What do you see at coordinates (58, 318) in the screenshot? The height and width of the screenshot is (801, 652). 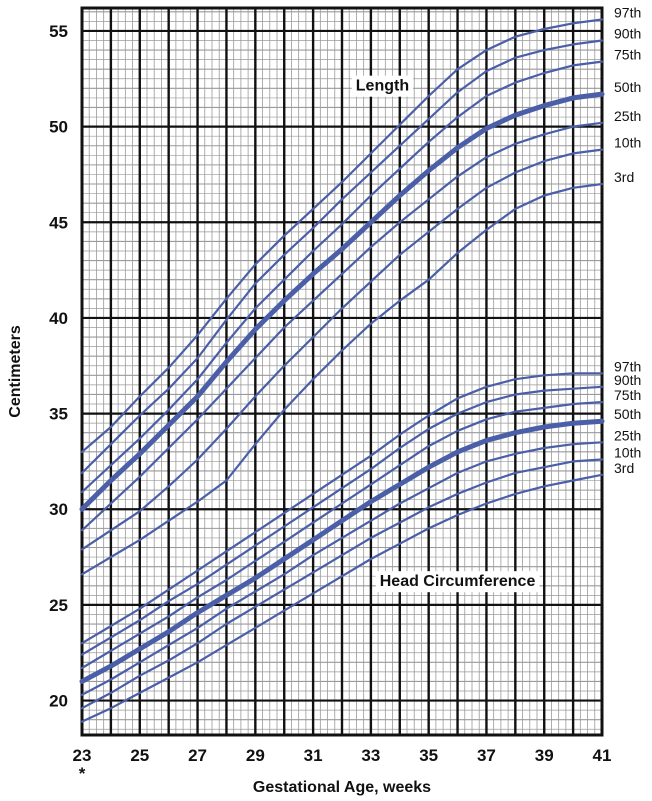 I see `y-tick-label: 40` at bounding box center [58, 318].